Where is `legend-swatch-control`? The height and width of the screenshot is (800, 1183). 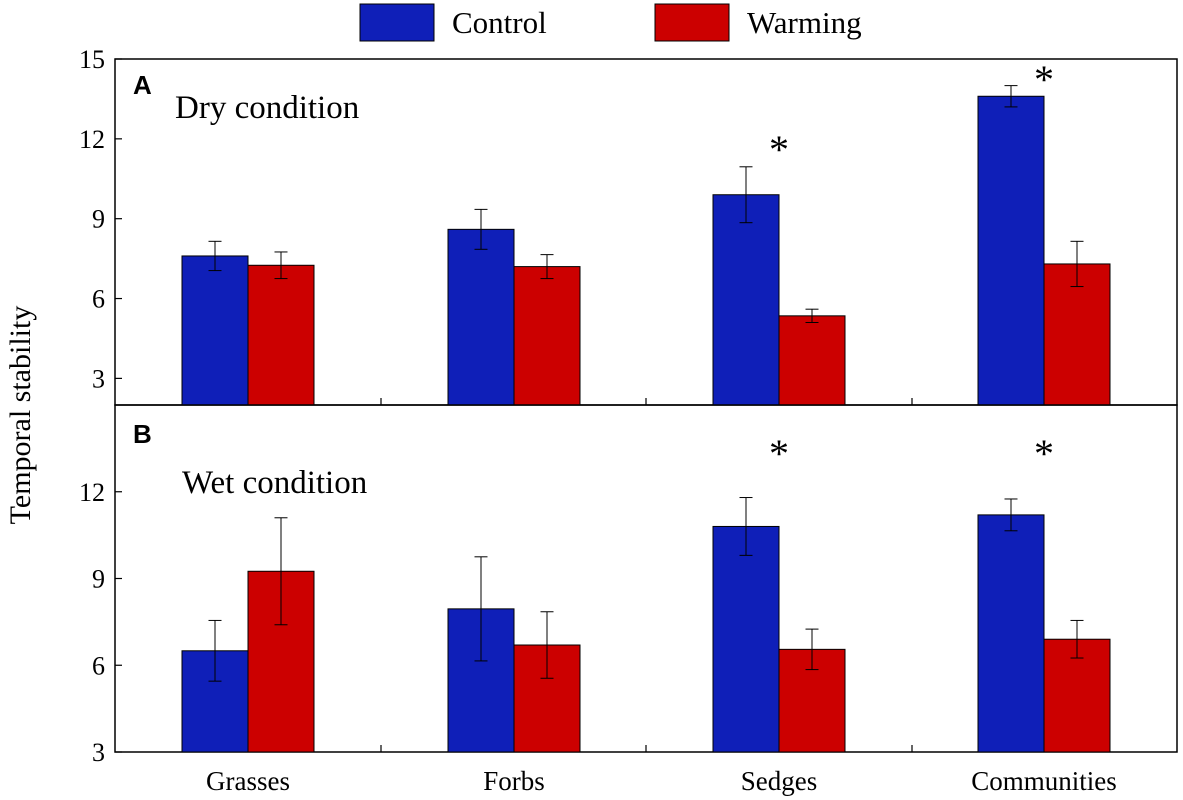 legend-swatch-control is located at coordinates (397, 22).